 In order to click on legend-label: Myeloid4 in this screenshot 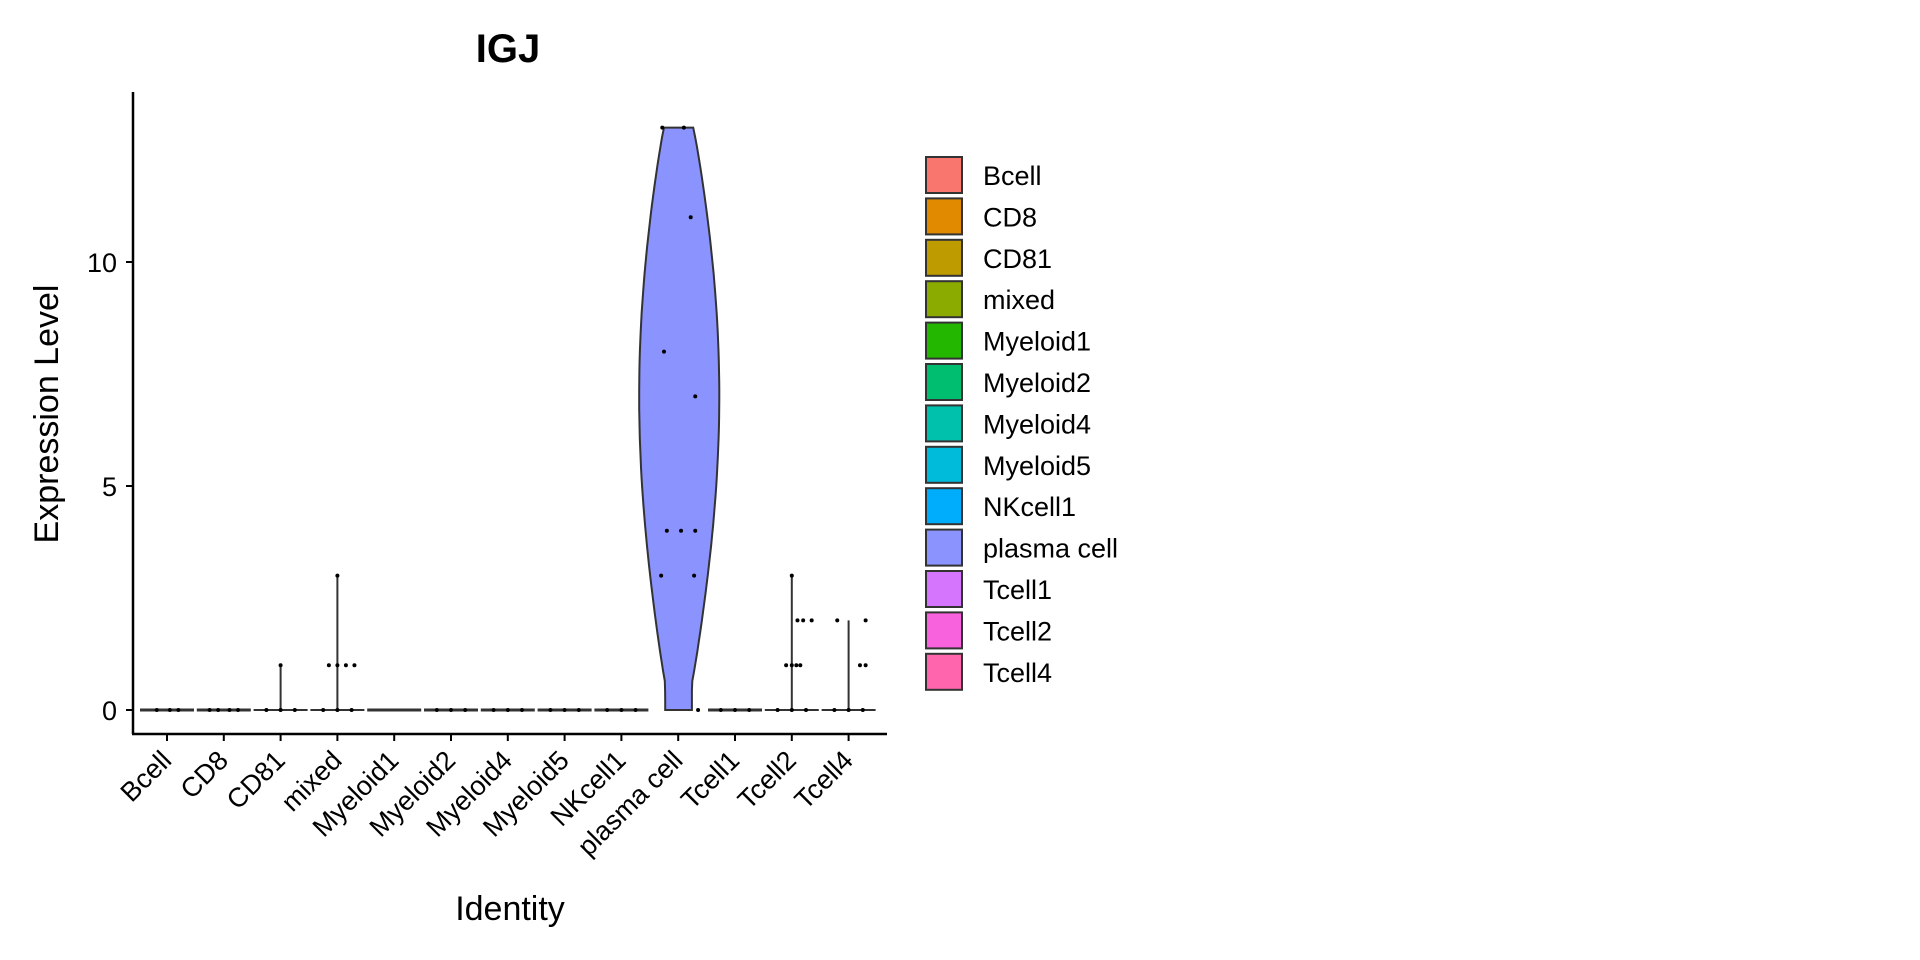, I will do `click(1037, 424)`.